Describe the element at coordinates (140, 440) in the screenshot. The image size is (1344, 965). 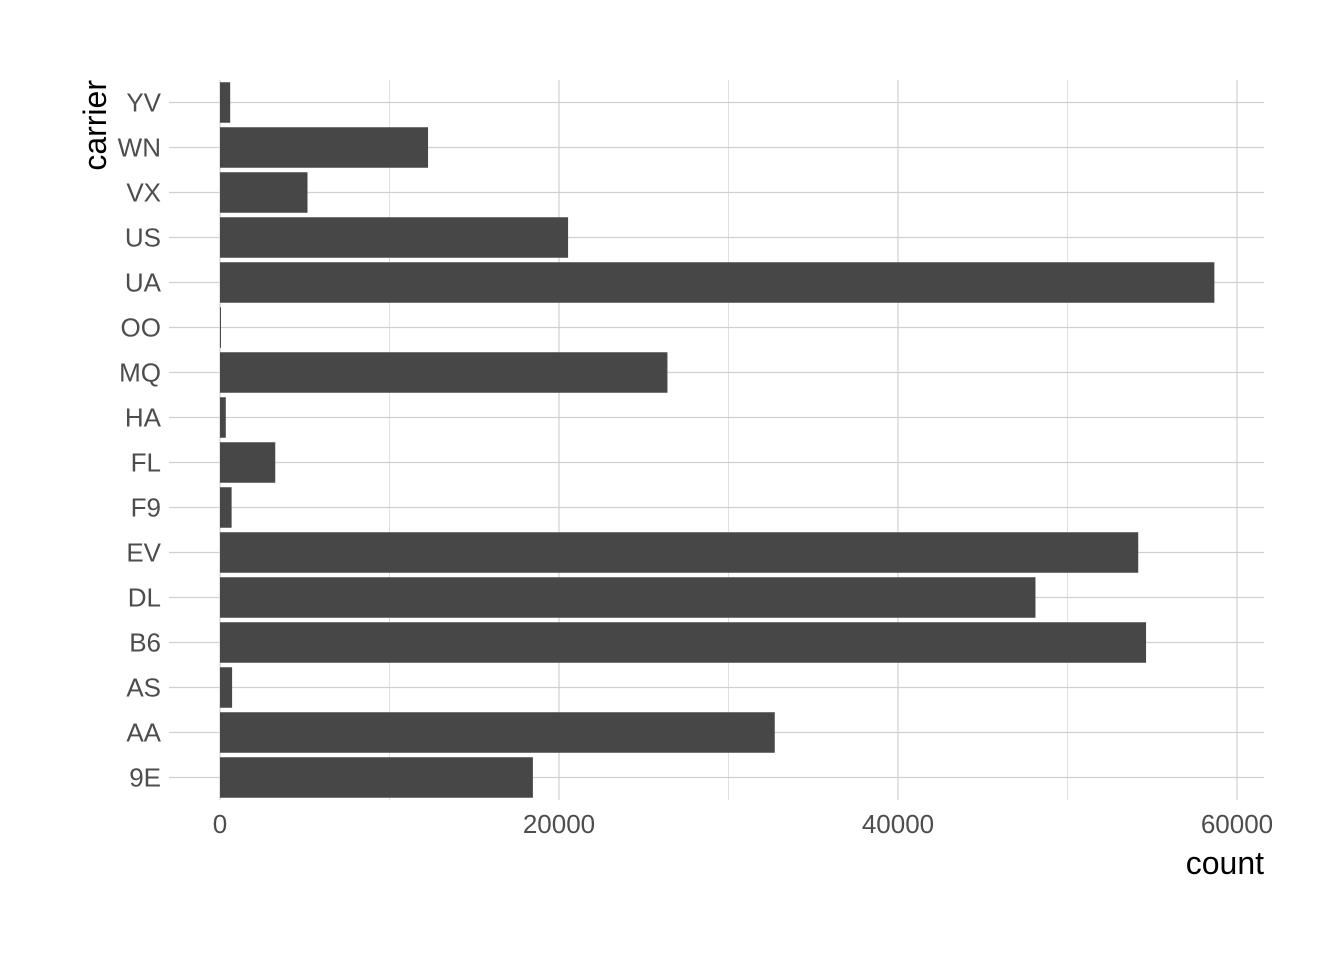
I see `y-tick-labels: 9E AA AS B6 DL EV F9 FL HA MQ OO UA US VX WN YV` at that location.